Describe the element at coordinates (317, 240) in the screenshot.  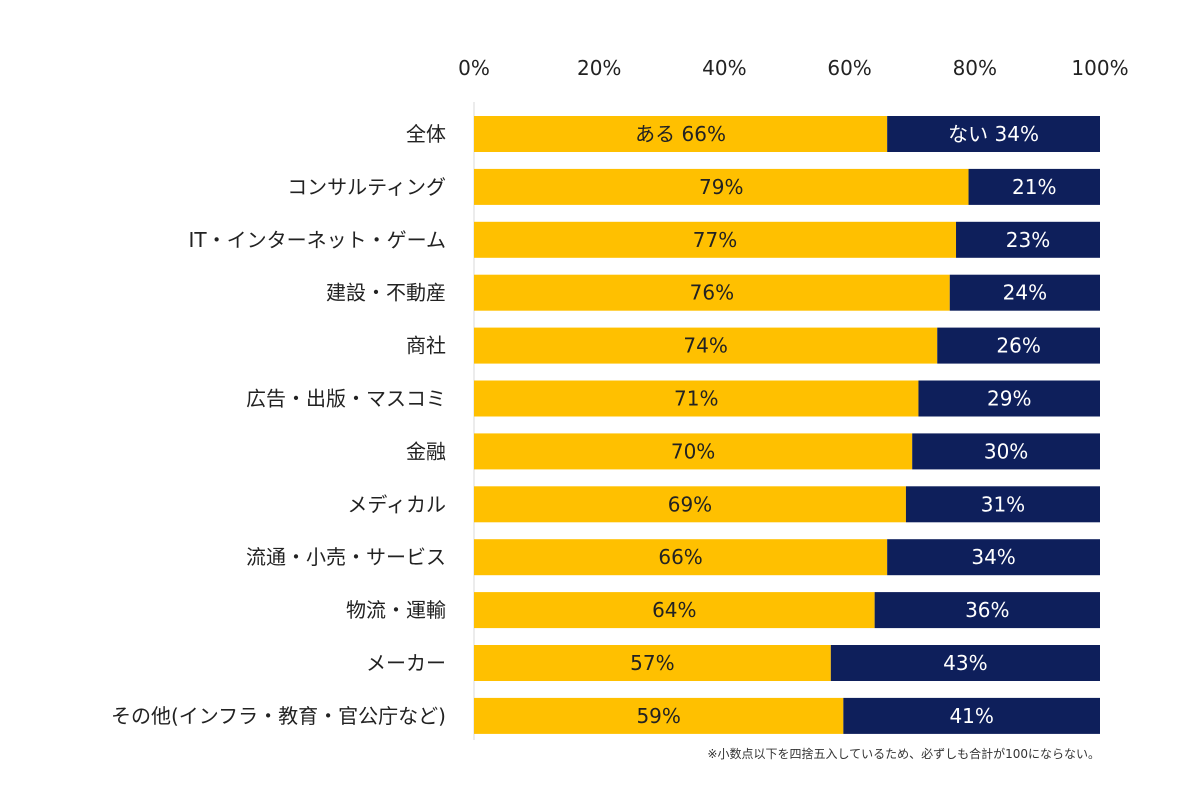
I see `category-label: IT・インターネット・ゲーム` at that location.